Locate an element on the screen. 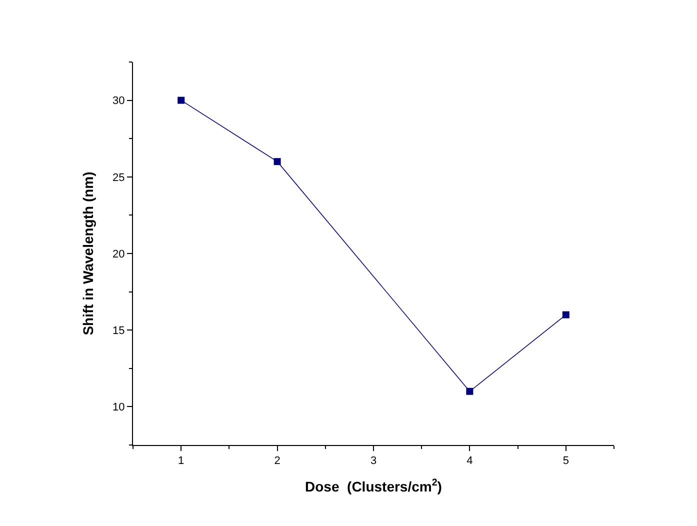 Image resolution: width=697 pixels, height=526 pixels. x-tick-label: 4 is located at coordinates (469, 461).